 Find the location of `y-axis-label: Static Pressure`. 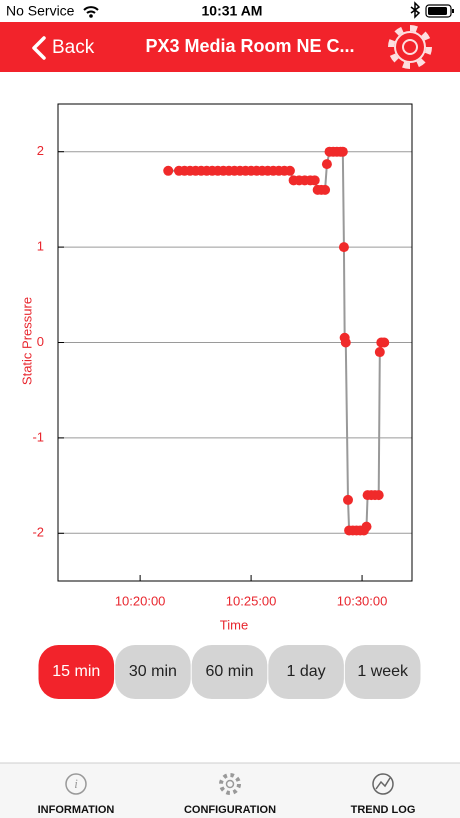

y-axis-label: Static Pressure is located at coordinates (26, 341).